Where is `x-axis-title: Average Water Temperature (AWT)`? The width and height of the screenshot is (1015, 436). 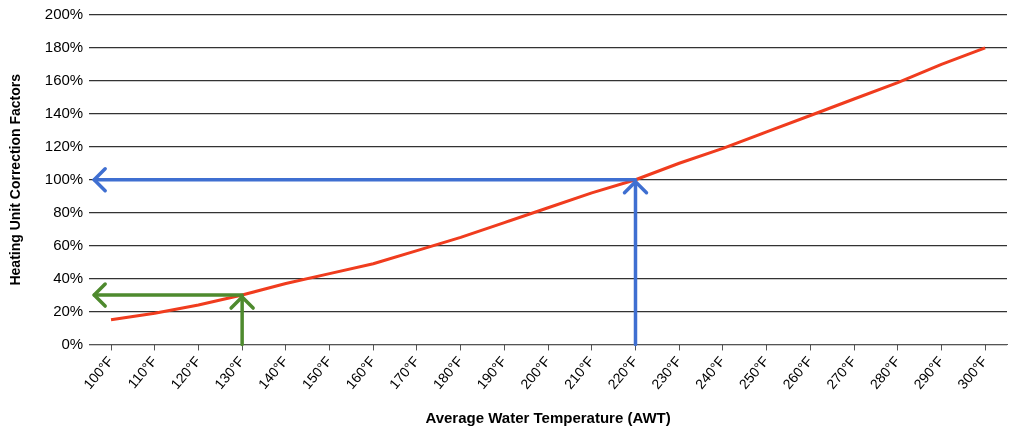 x-axis-title: Average Water Temperature (AWT) is located at coordinates (548, 418).